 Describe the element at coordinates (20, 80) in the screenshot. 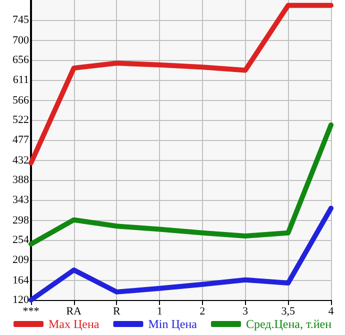

I see `y-tick-label: 611` at that location.